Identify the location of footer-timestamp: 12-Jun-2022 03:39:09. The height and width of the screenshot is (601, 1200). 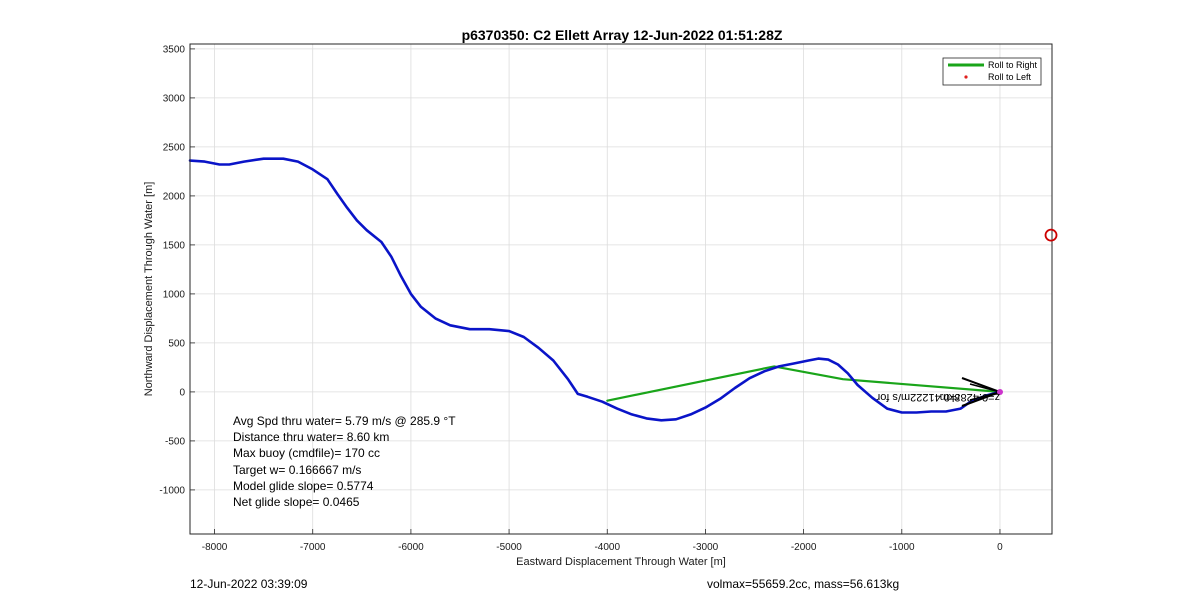
(249, 584).